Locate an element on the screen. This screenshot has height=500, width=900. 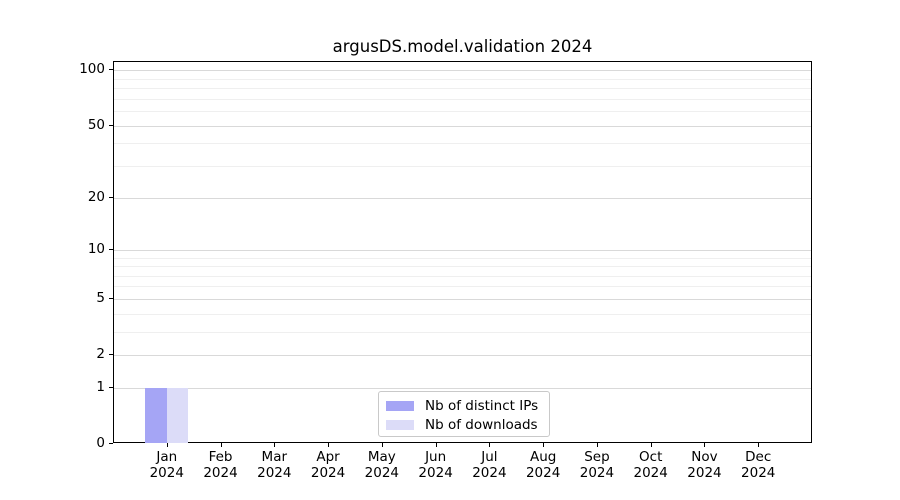
x-tick-label-aug-2024: Aug 2024 is located at coordinates (543, 465).